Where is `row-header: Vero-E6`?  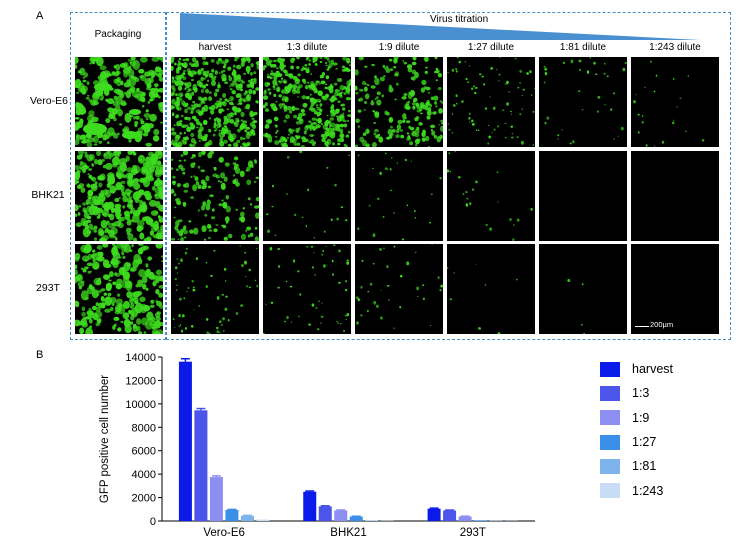 row-header: Vero-E6 is located at coordinates (49, 101).